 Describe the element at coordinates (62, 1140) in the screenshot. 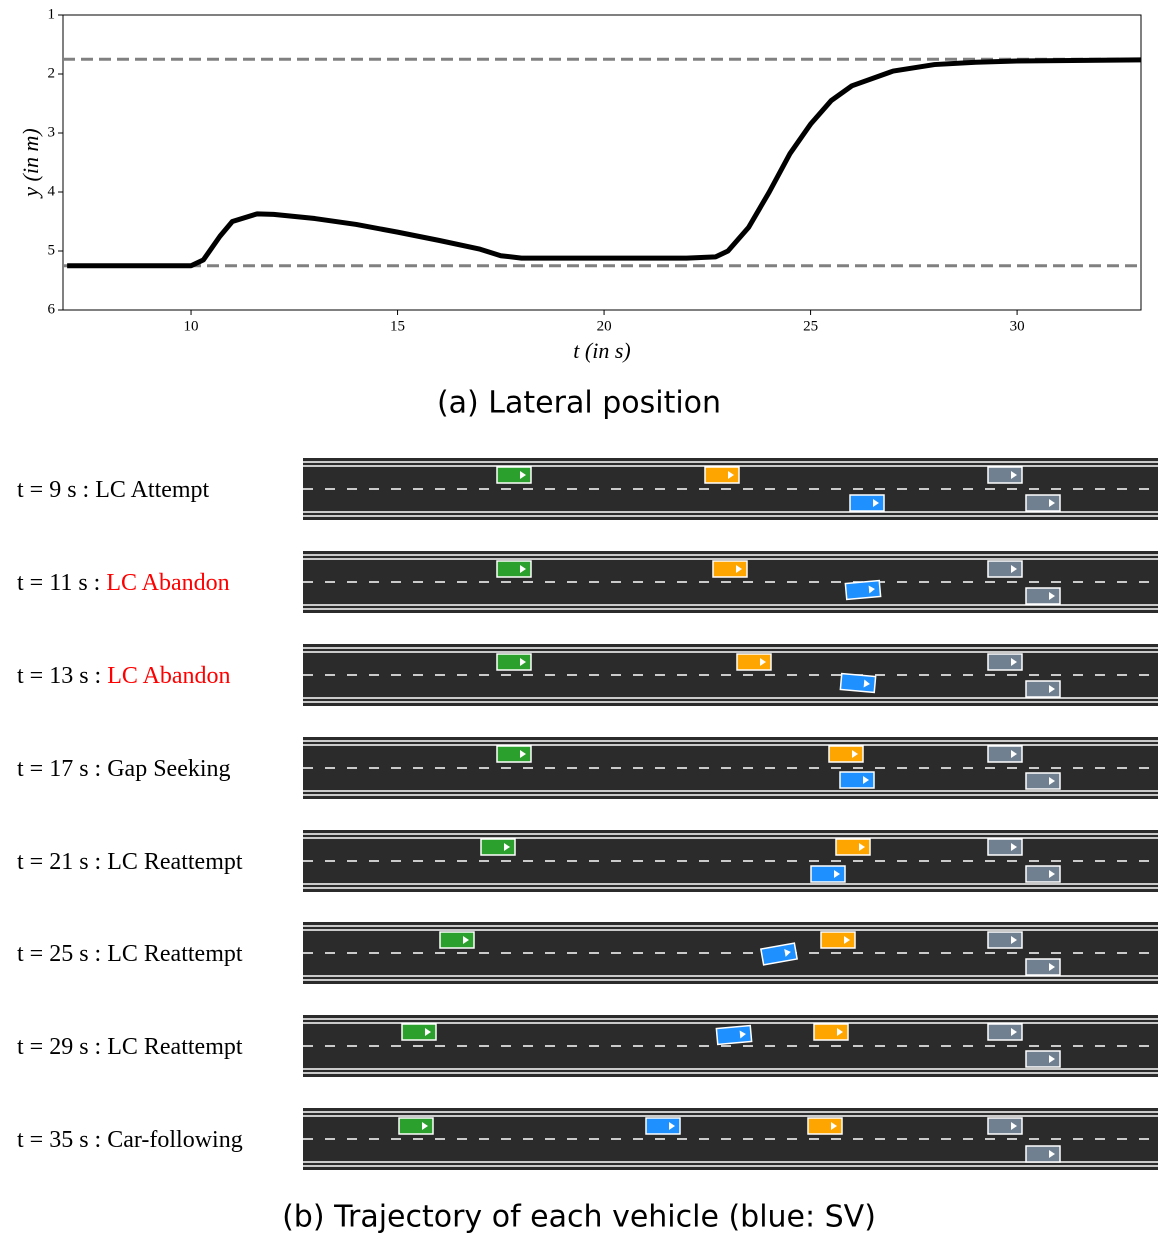

I see `scene-time: t = 35 s :` at that location.